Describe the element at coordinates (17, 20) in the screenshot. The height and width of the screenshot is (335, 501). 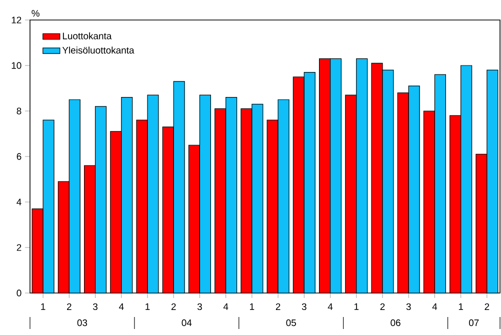
I see `y-tick-label: 12` at that location.